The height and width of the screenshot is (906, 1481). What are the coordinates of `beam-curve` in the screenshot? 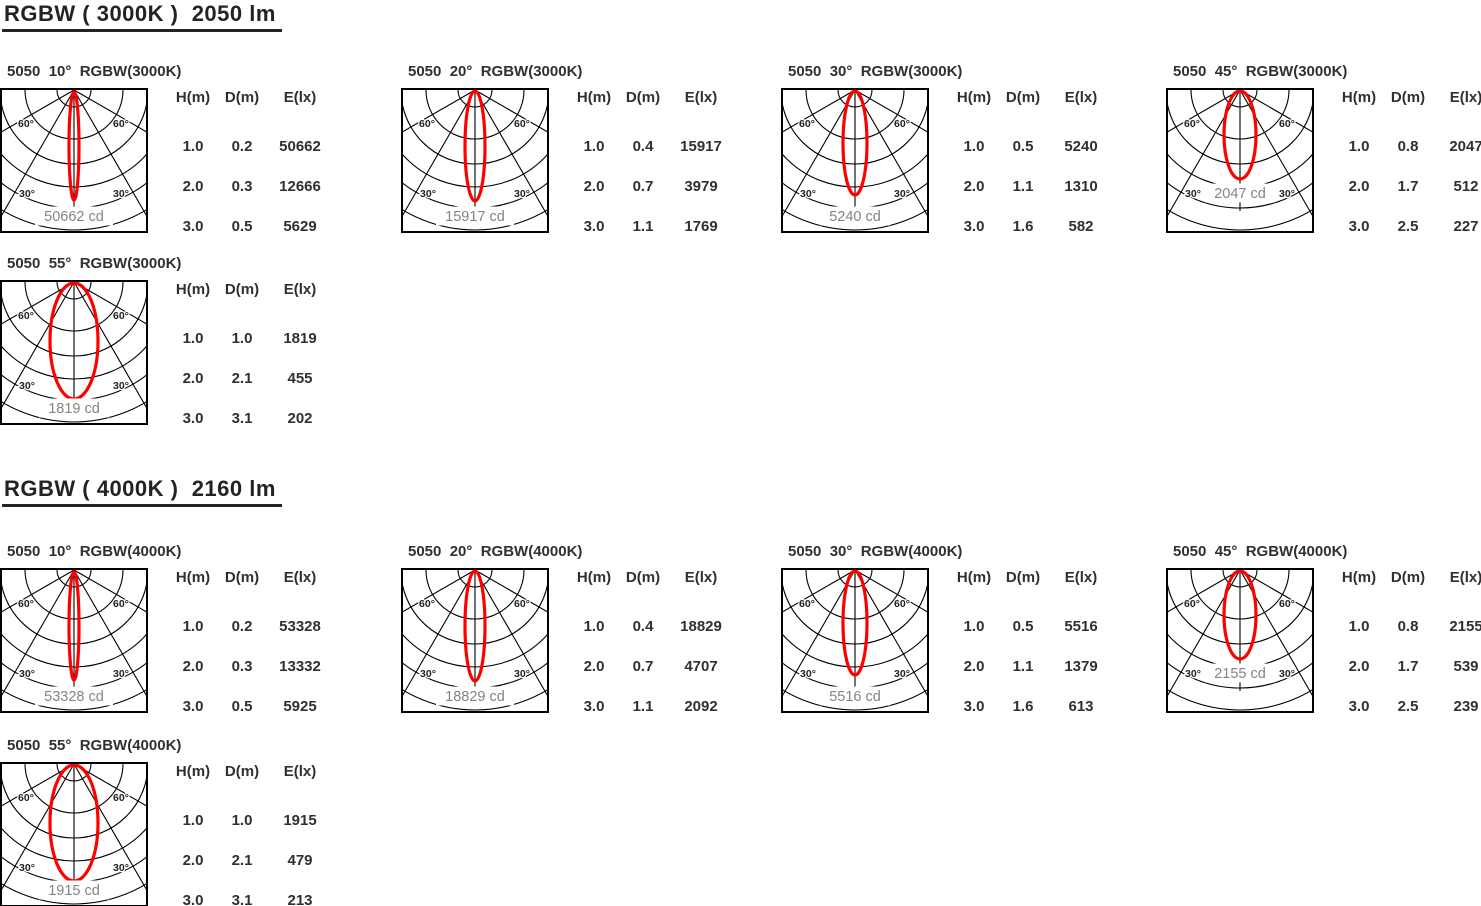 It's located at (855, 143).